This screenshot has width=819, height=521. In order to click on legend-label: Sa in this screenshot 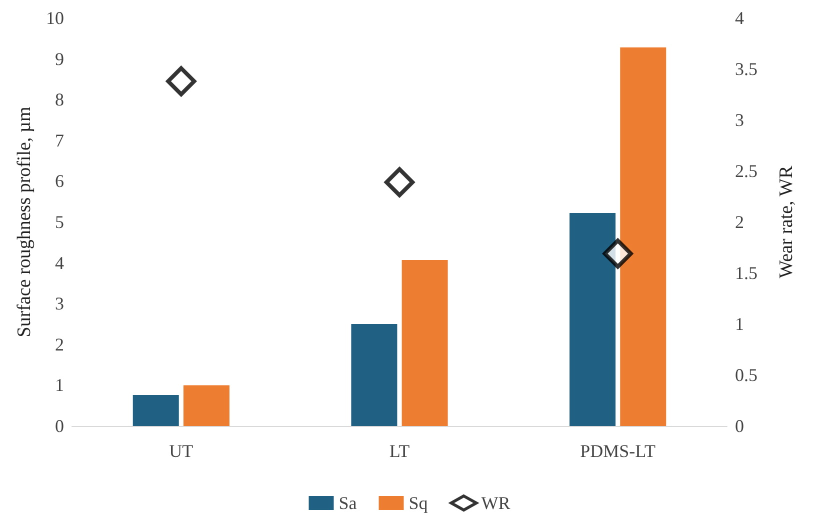, I will do `click(347, 503)`.